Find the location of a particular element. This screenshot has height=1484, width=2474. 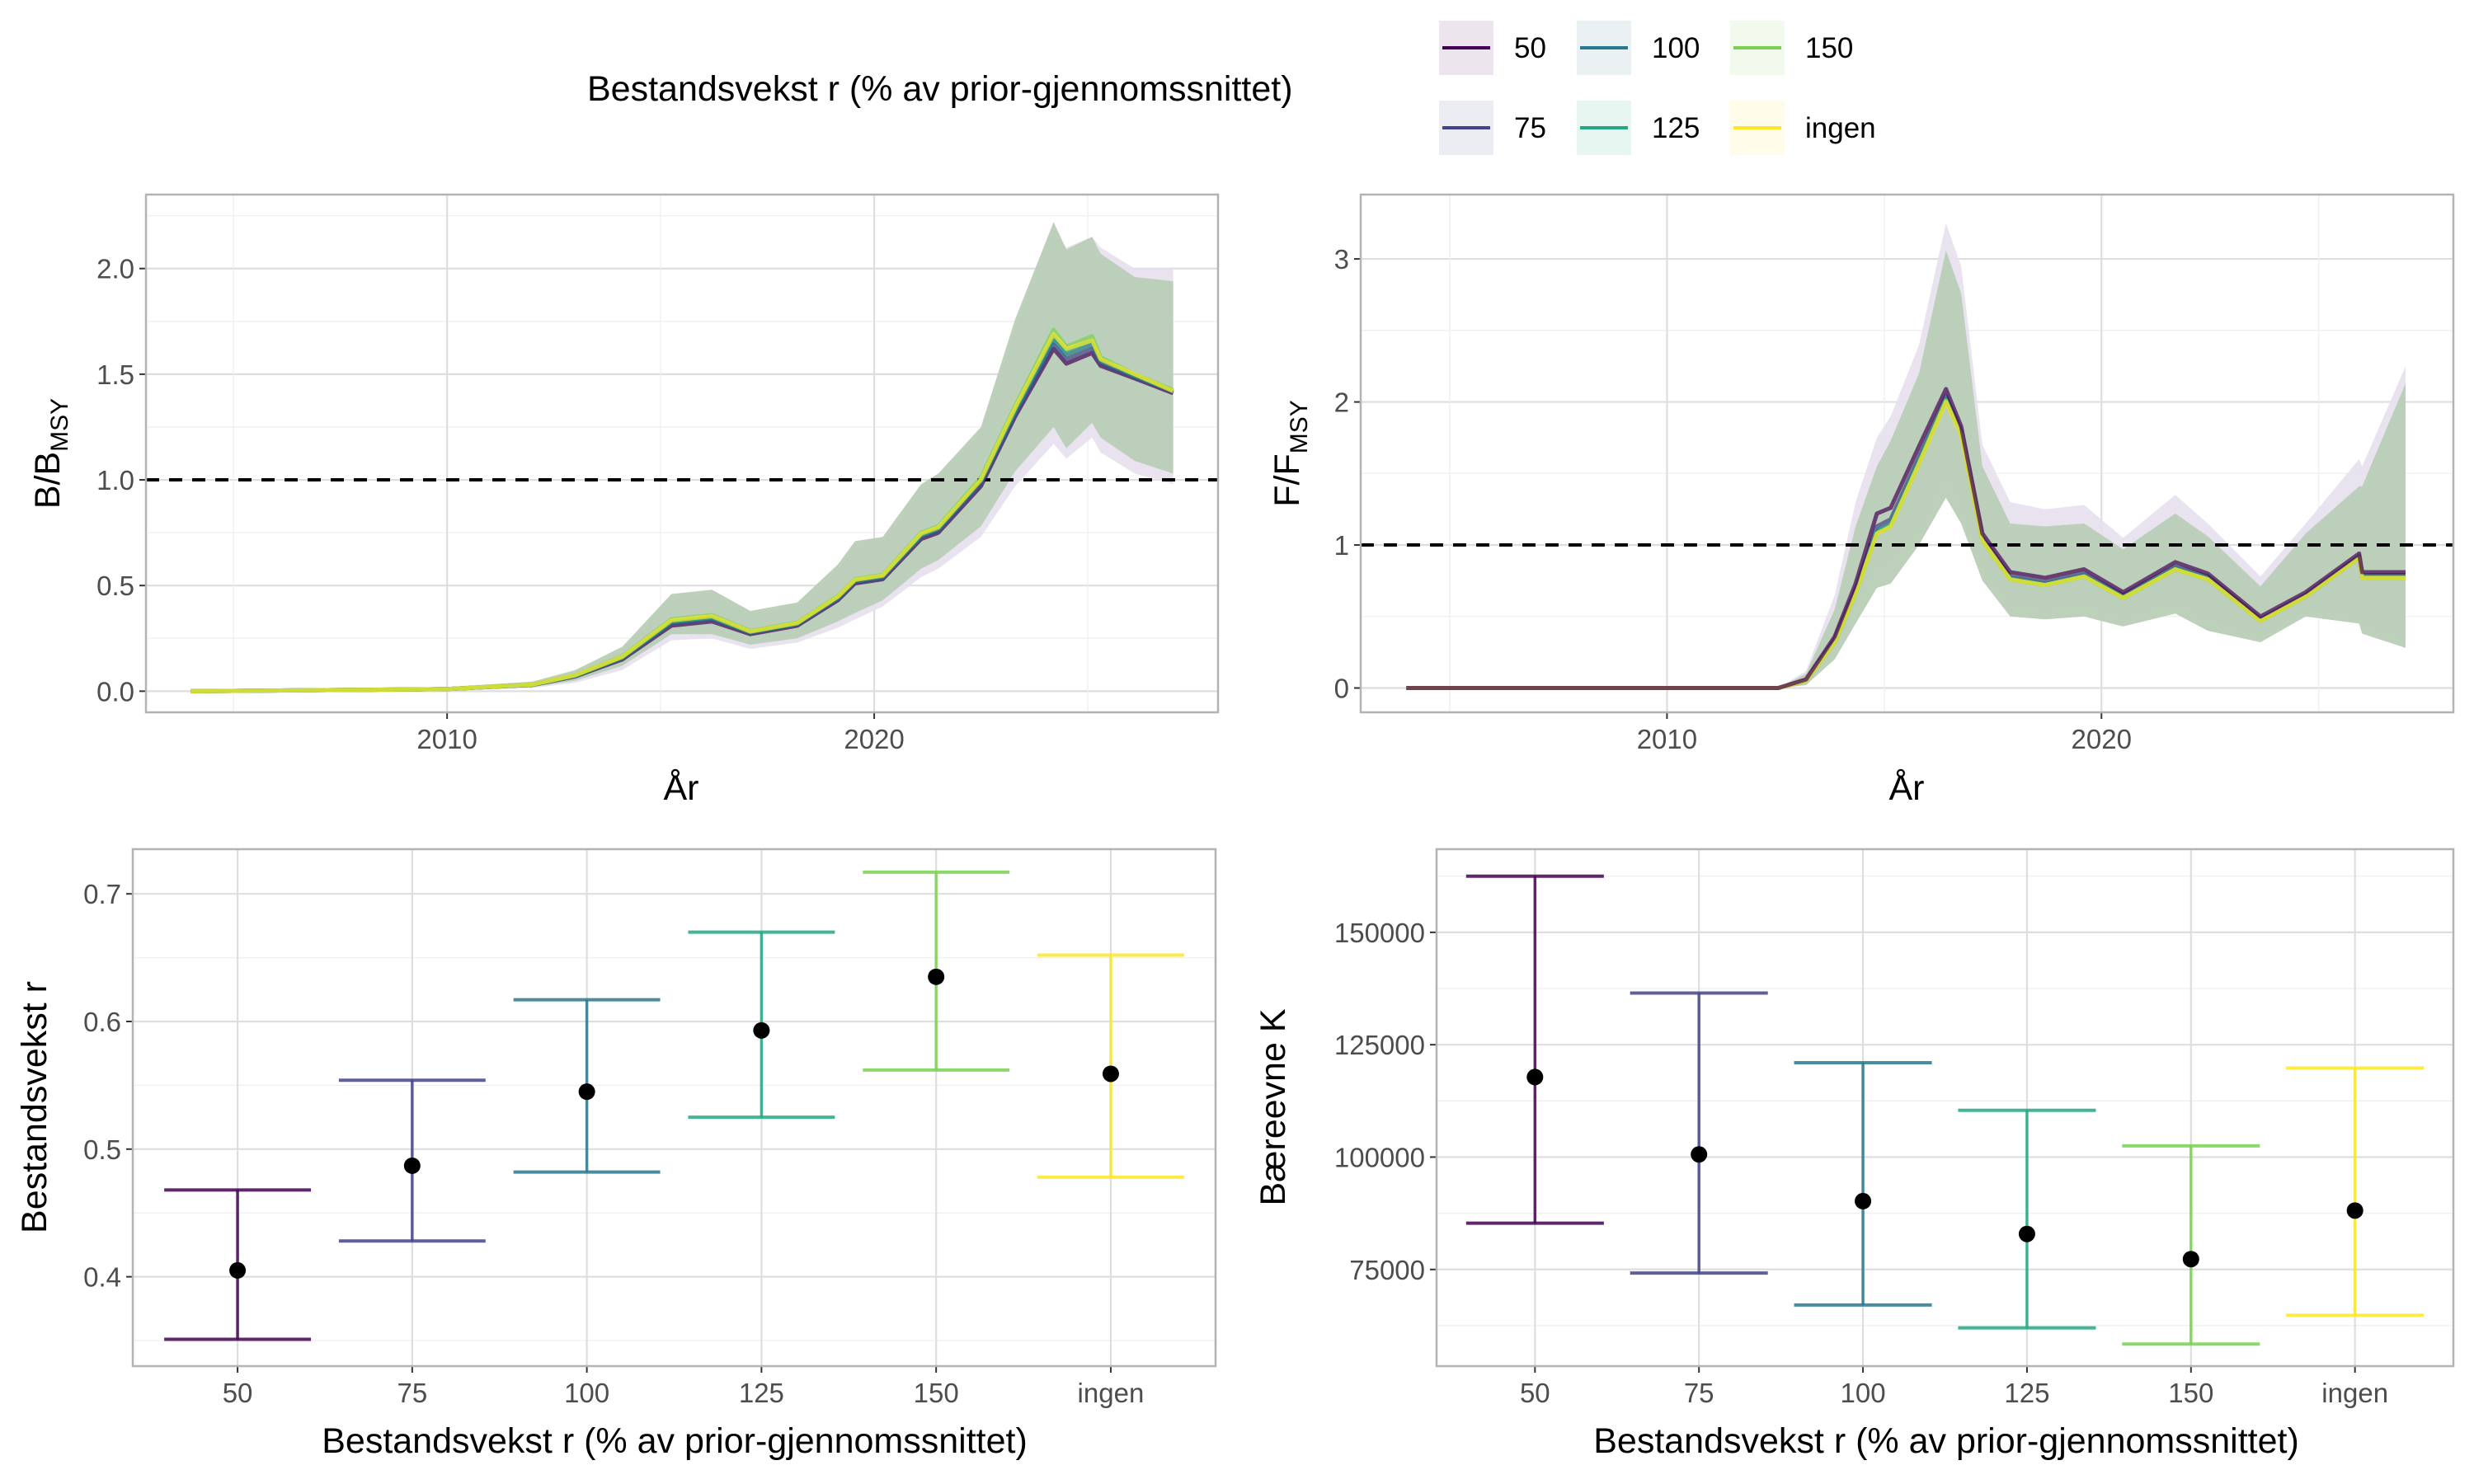

legend-item-50: 50 is located at coordinates (1492, 48).